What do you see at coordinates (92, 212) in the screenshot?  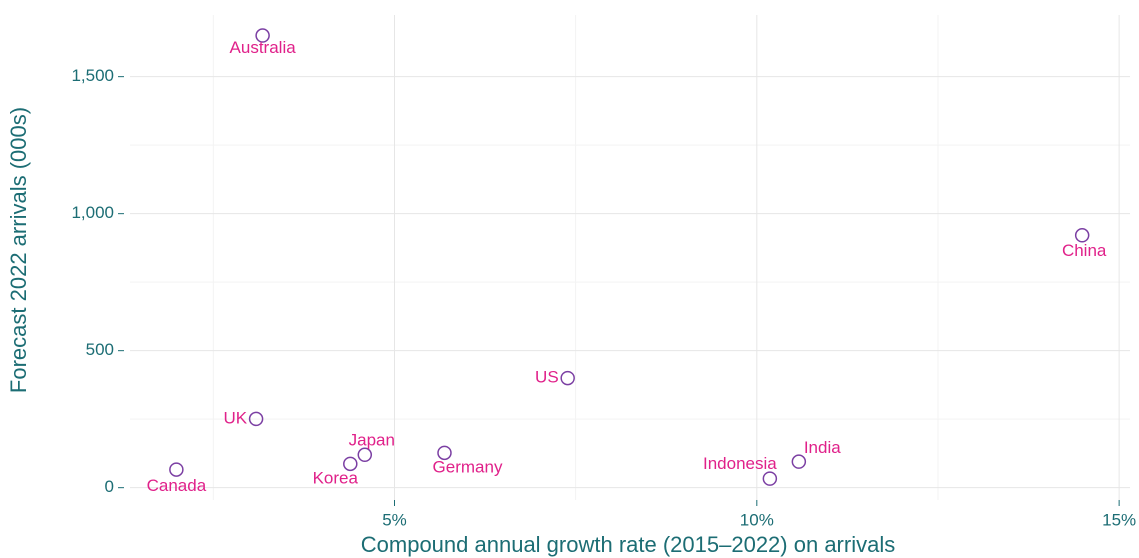 I see `y-tick-label: 1,000` at bounding box center [92, 212].